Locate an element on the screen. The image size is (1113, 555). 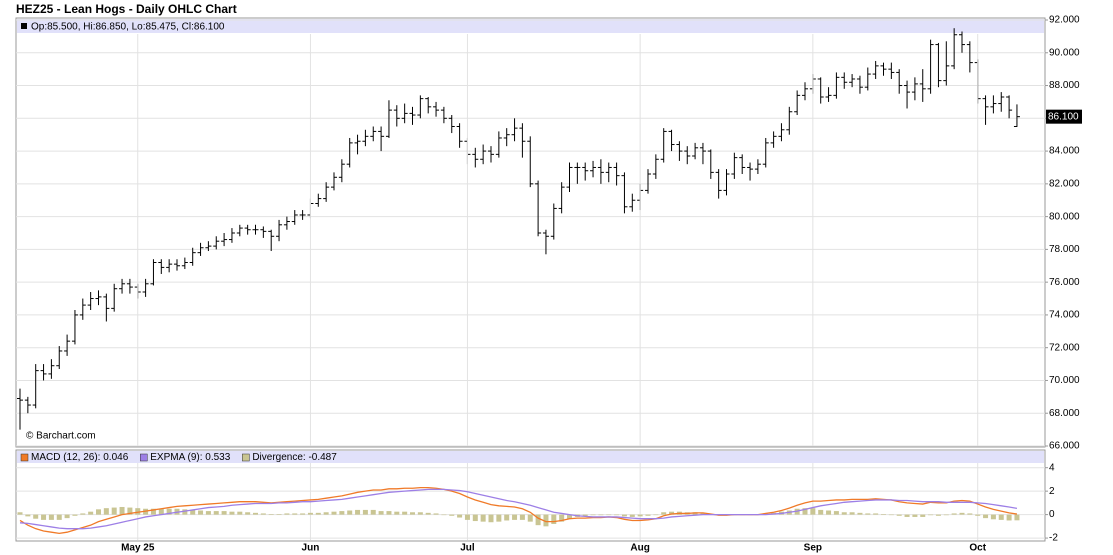
y-tick-label: 82.000 is located at coordinates (1064, 183).